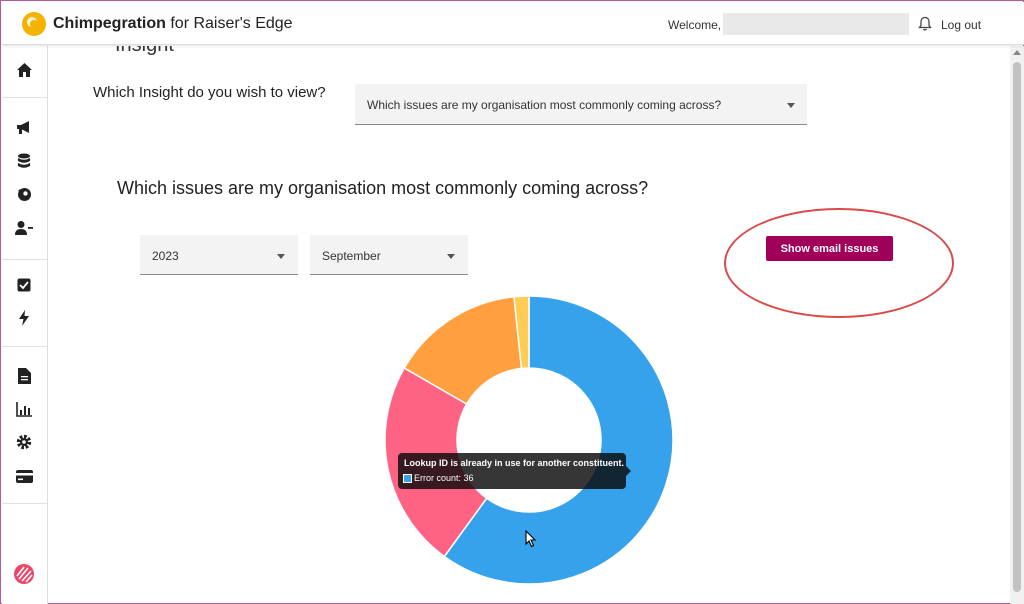 The image size is (1024, 604). I want to click on app-title: Chimpegration for Raiser's Edge, so click(173, 24).